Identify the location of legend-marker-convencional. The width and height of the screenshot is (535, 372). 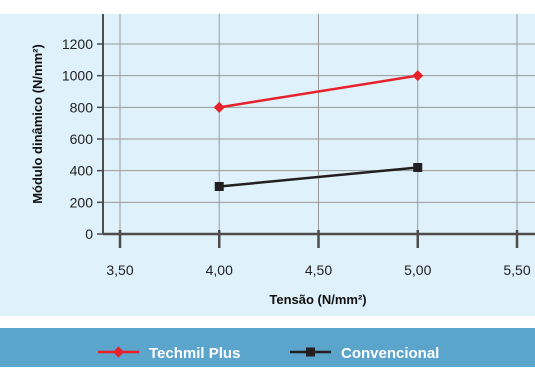
(310, 352).